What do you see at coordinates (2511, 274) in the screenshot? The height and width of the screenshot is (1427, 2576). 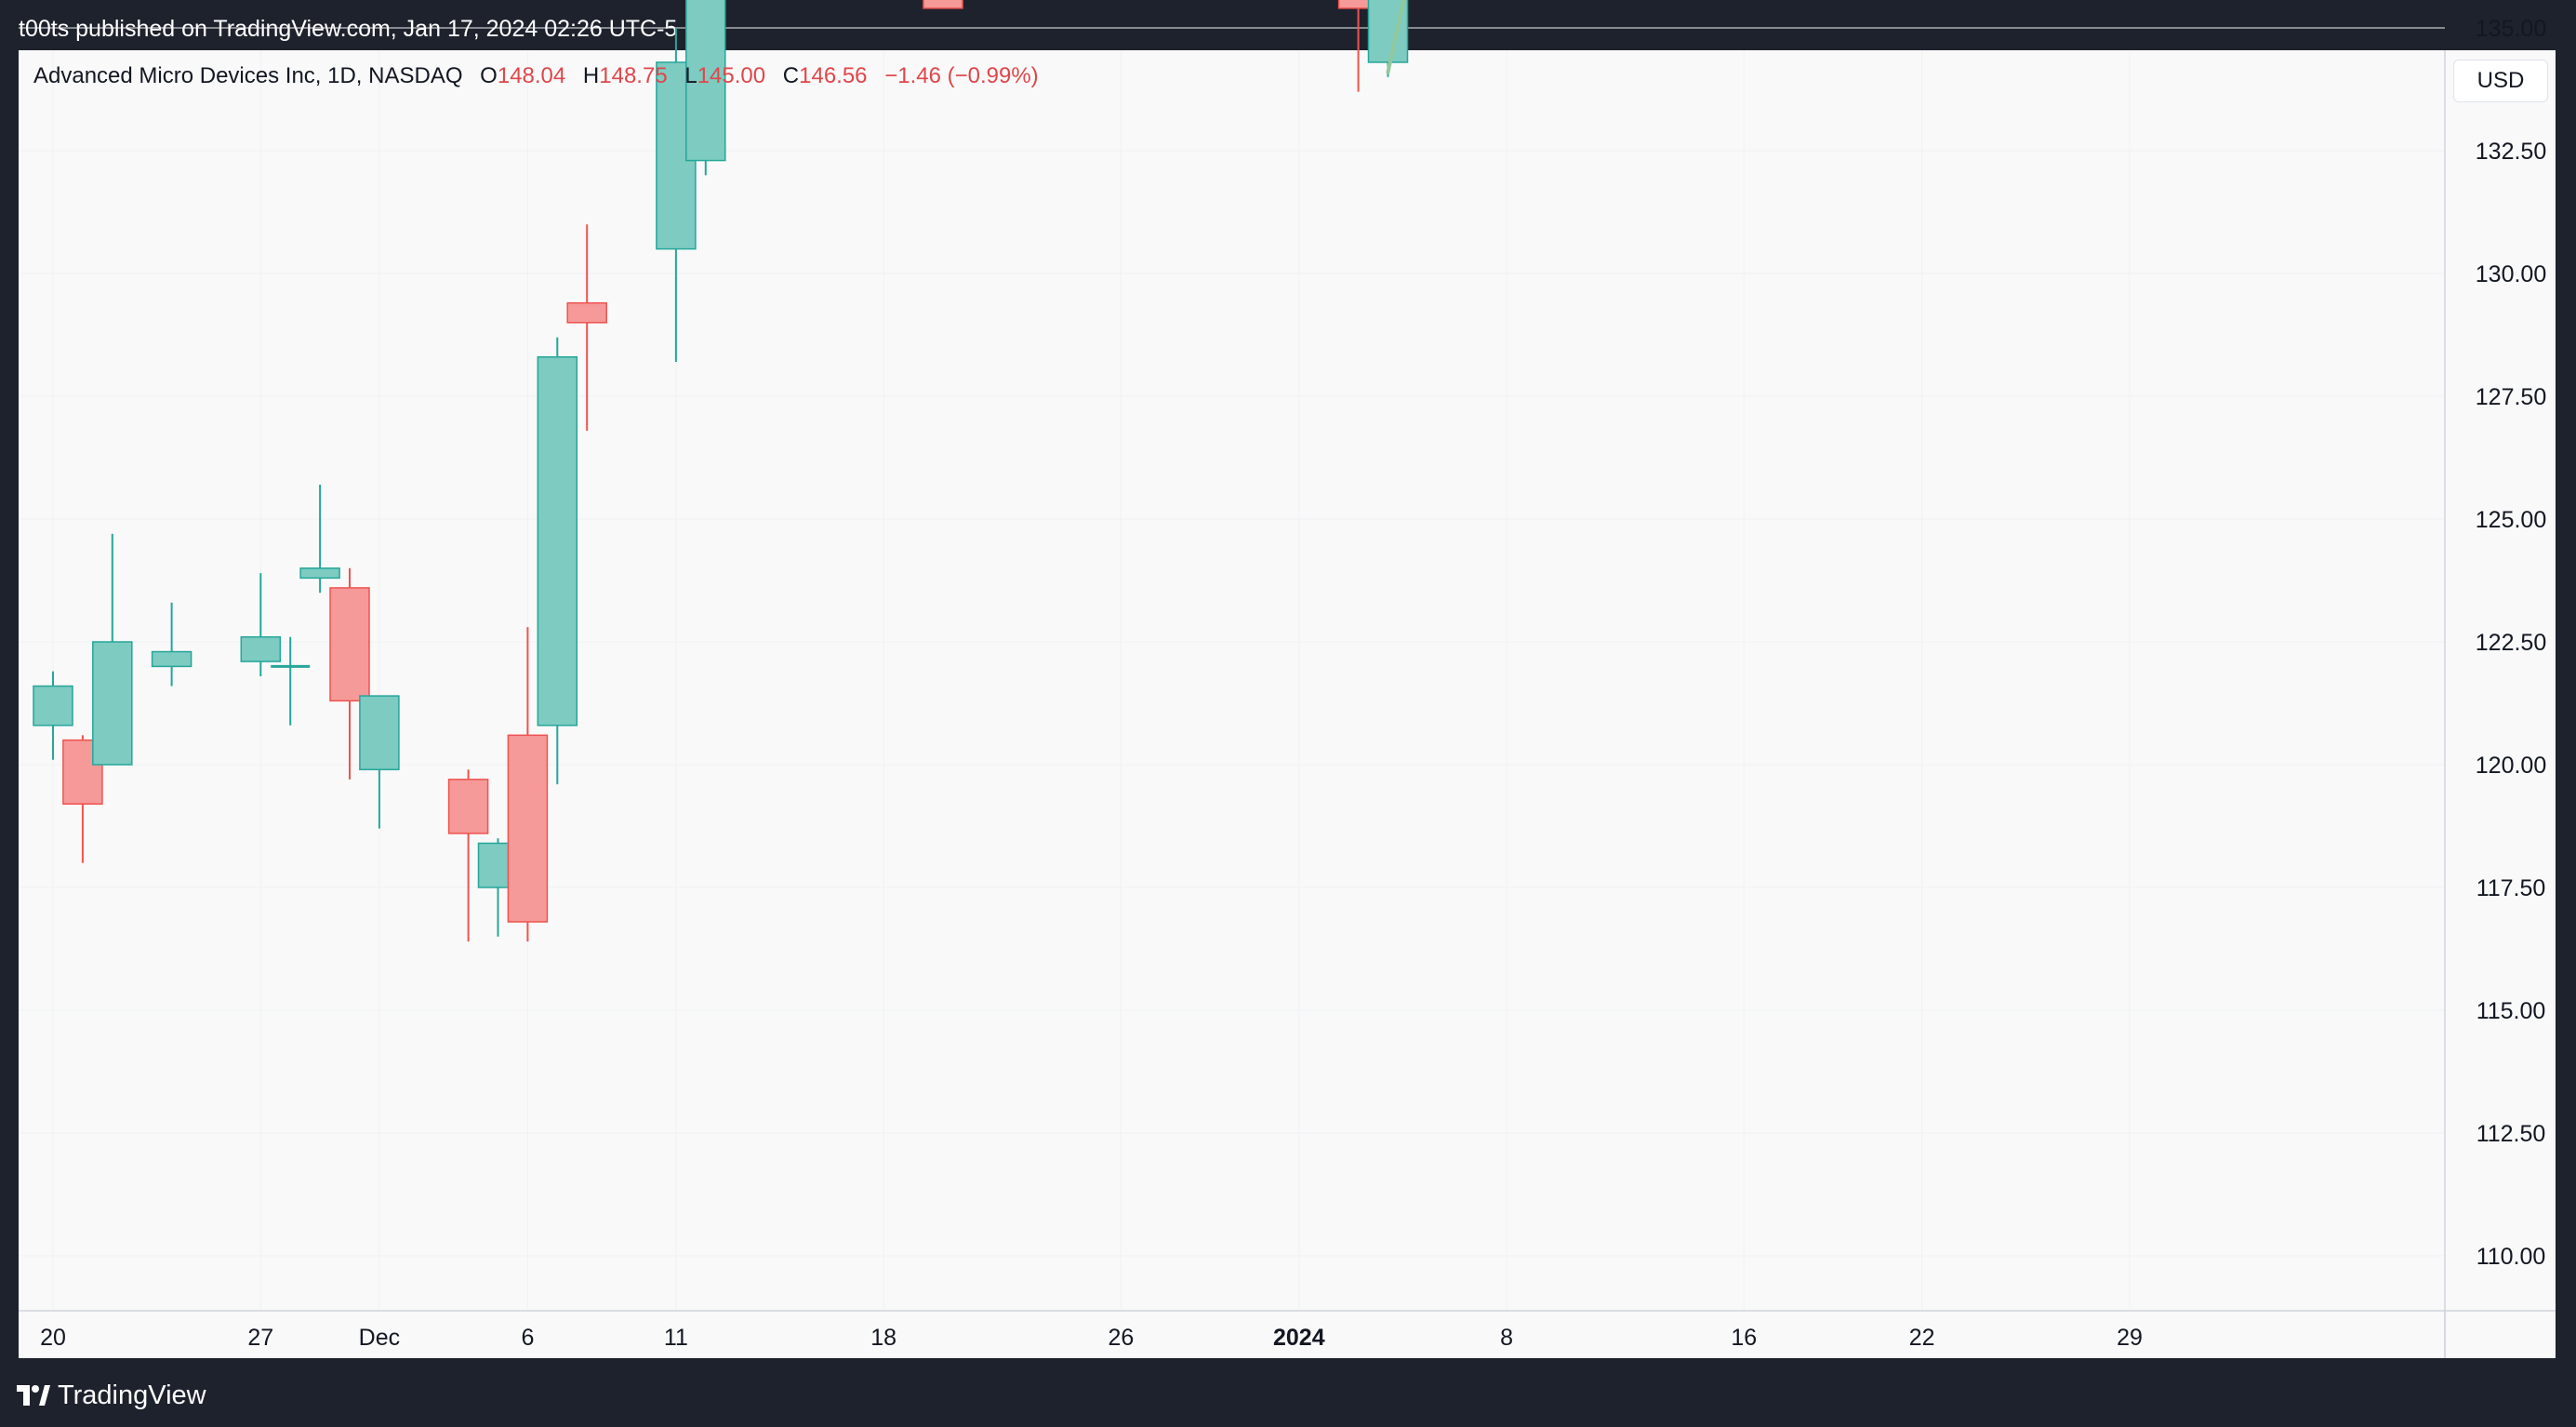 I see `y-tick-label: 130.00` at bounding box center [2511, 274].